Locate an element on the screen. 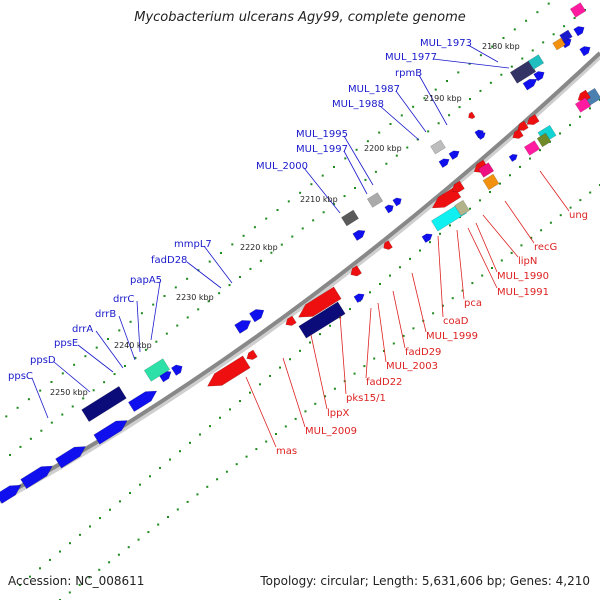 Image resolution: width=600 pixels, height=600 pixels. forward-gene-label: MUL_1977 is located at coordinates (411, 57).